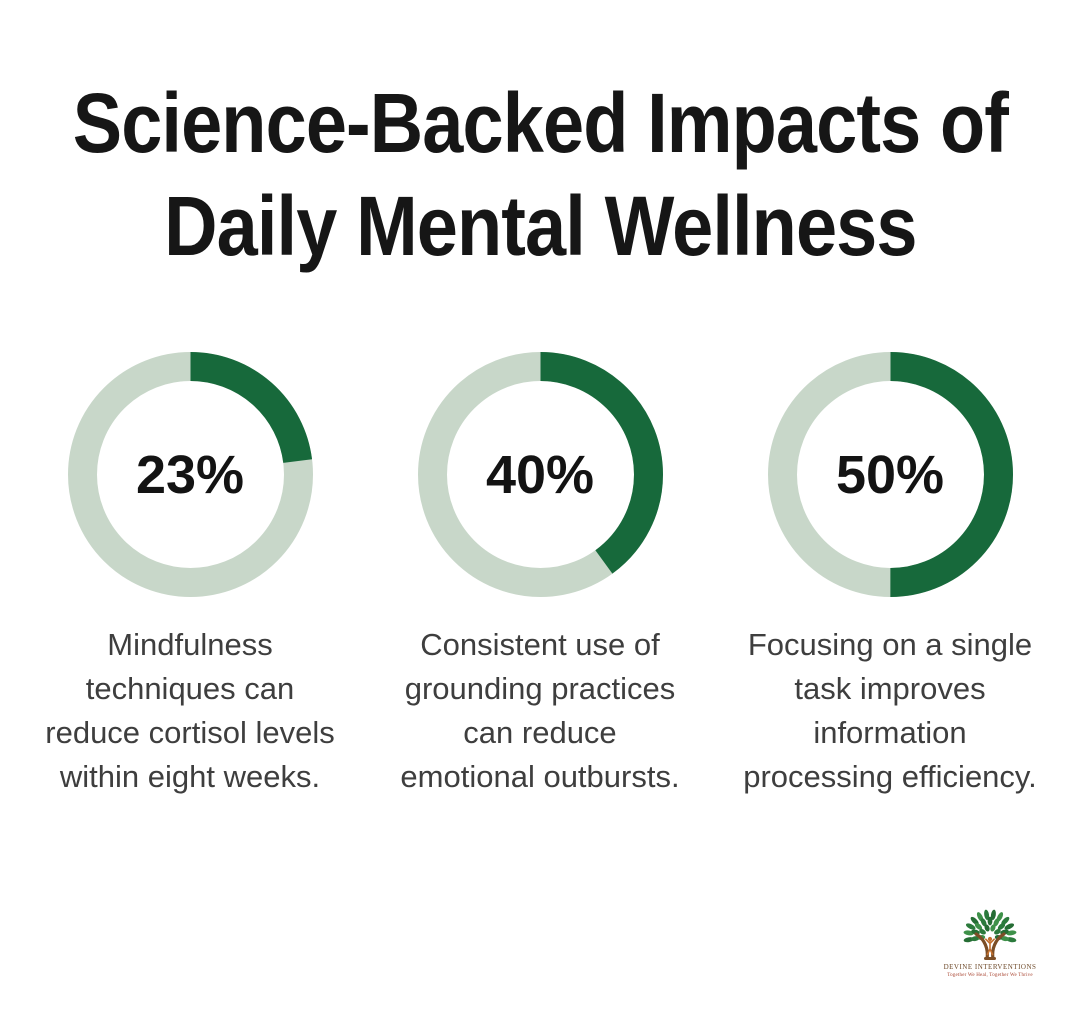 The height and width of the screenshot is (1026, 1080). What do you see at coordinates (990, 967) in the screenshot?
I see `brand-name: DEVINE INTERVENTIONS` at bounding box center [990, 967].